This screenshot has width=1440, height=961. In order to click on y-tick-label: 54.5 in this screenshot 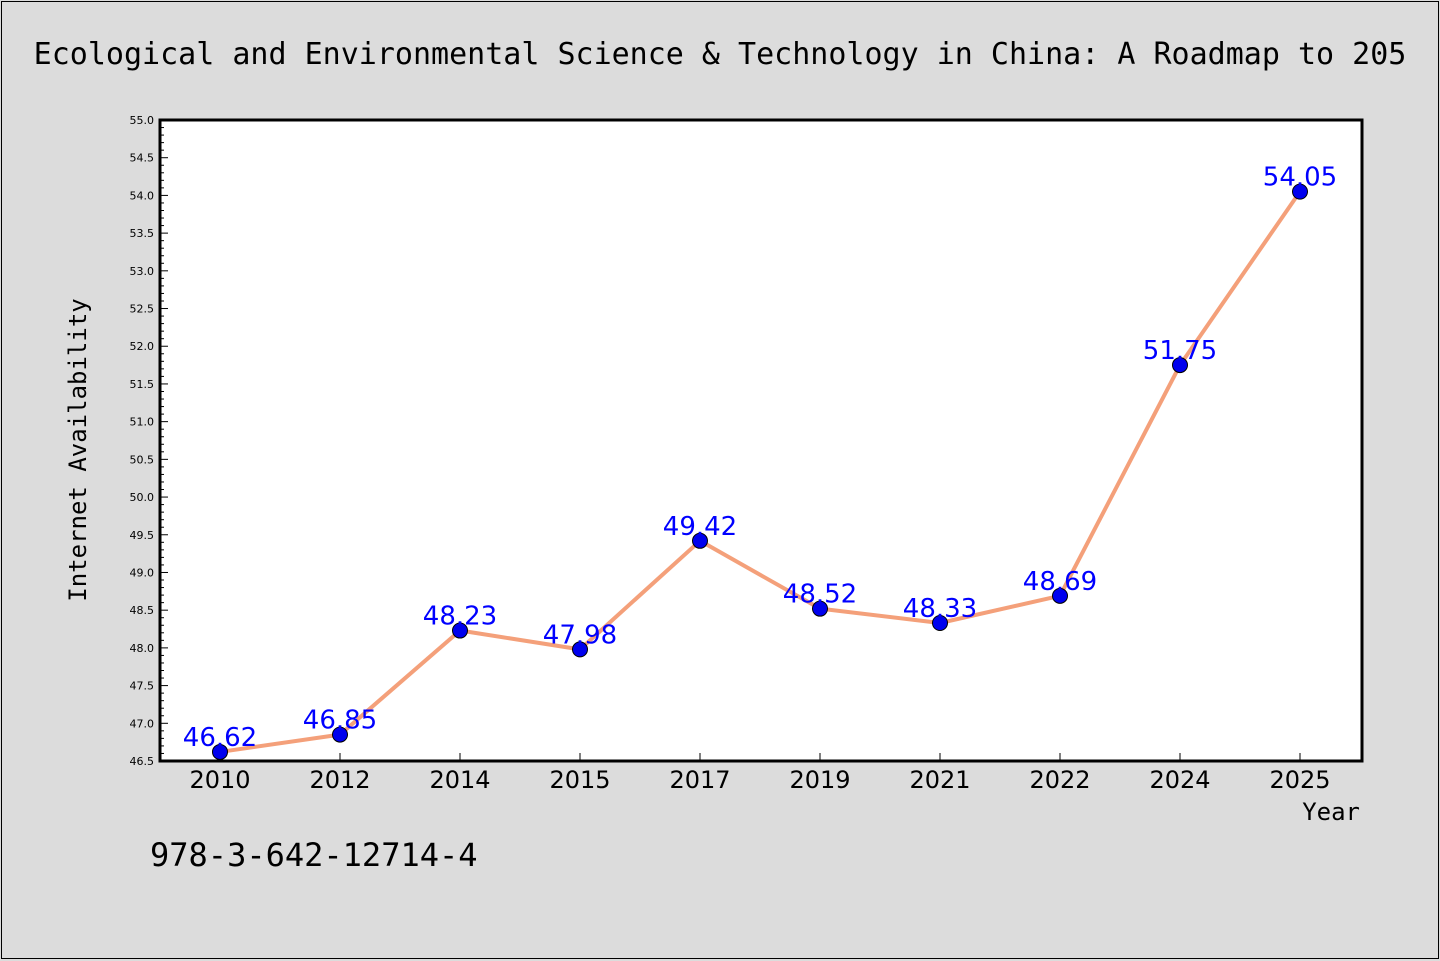, I will do `click(142, 158)`.